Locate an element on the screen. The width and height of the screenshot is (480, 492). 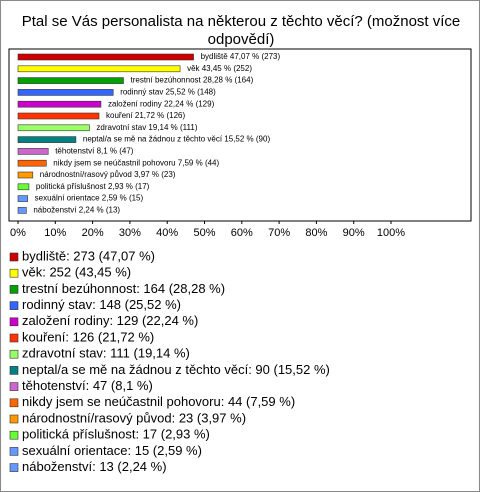
bar-label: trestní bezúhonnost 28,28 % (164) is located at coordinates (191, 80).